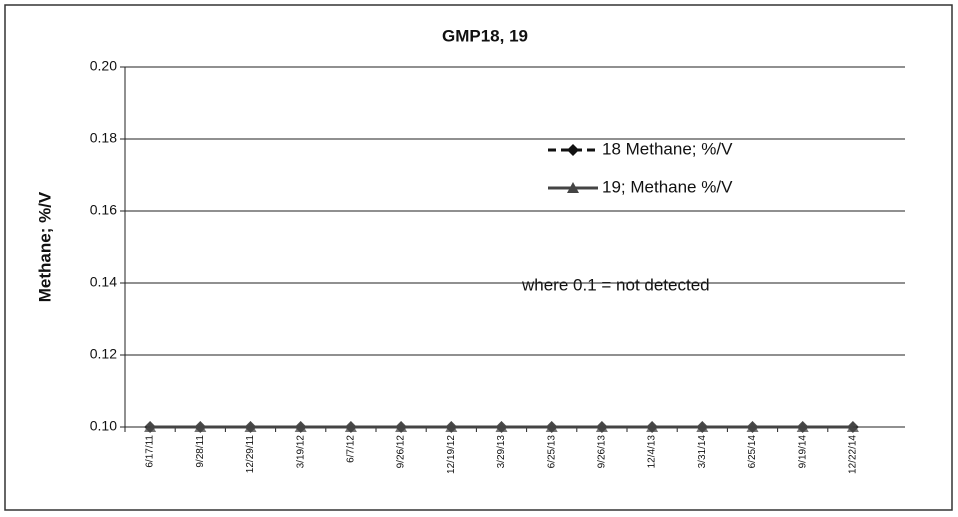 The width and height of the screenshot is (958, 517). What do you see at coordinates (501, 452) in the screenshot?
I see `x-tick-label: 3/29/13` at bounding box center [501, 452].